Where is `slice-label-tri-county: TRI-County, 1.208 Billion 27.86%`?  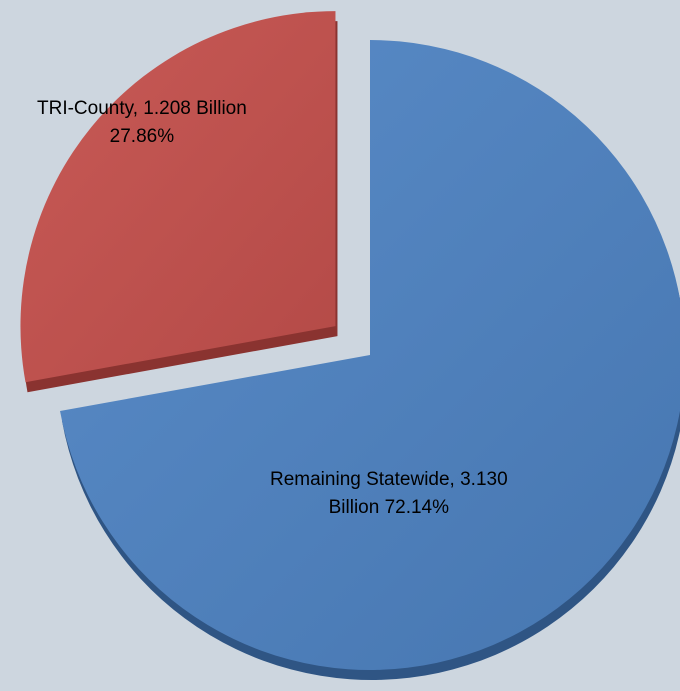
slice-label-tri-county: TRI-County, 1.208 Billion 27.86% is located at coordinates (142, 123).